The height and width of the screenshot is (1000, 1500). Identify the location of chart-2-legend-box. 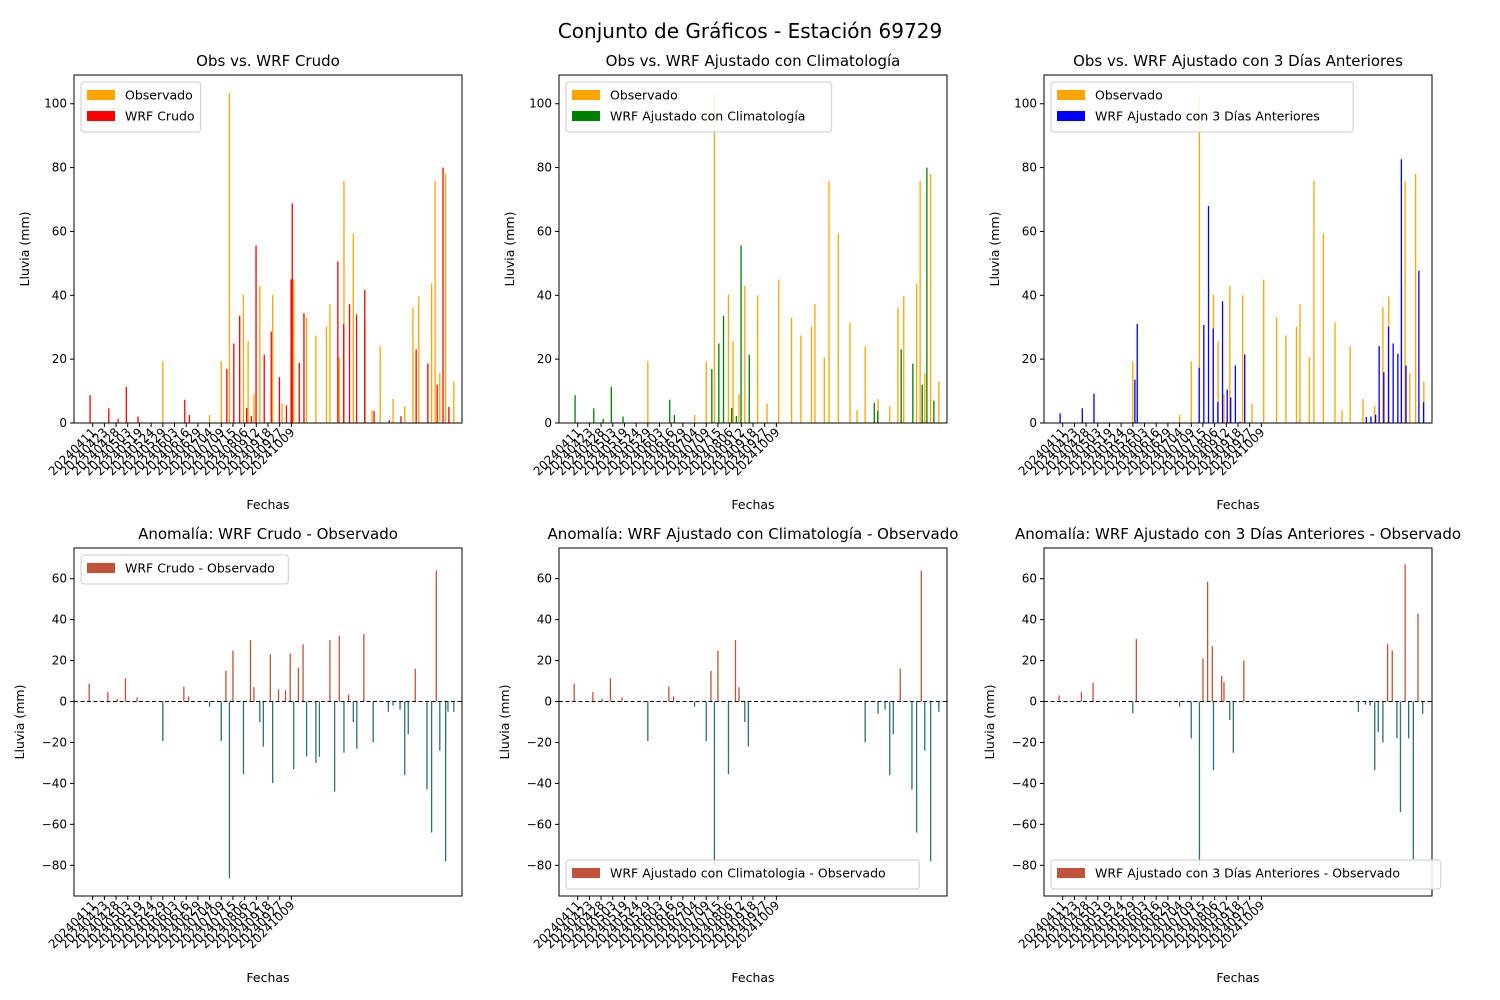
(699, 107).